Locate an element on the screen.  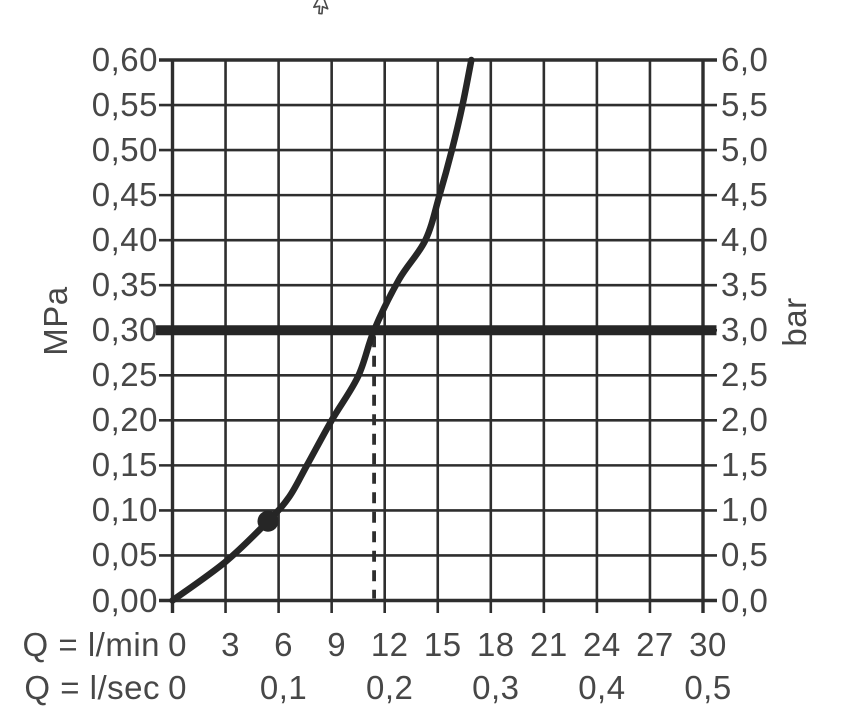
left-axis-tick-label: 0,50 is located at coordinates (124, 150).